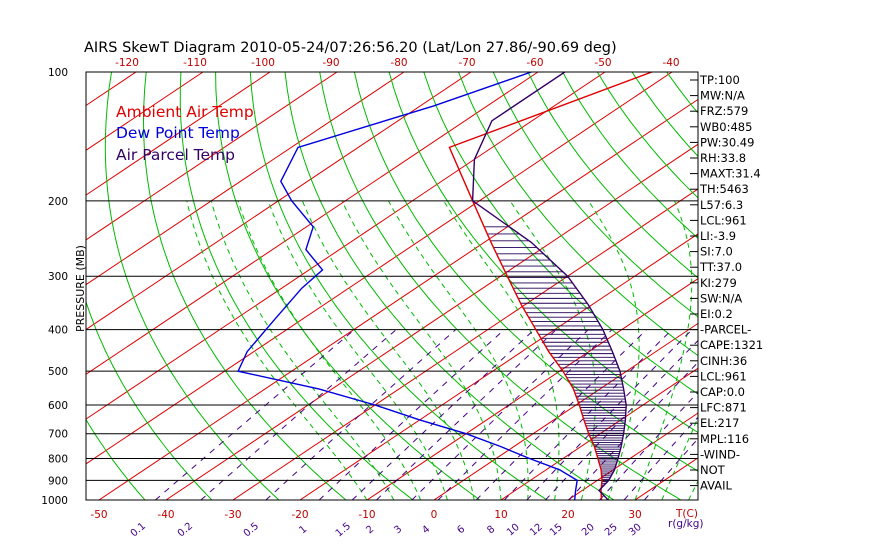 This screenshot has height=560, width=870. Describe the element at coordinates (722, 96) in the screenshot. I see `index-label: MW:N/A` at that location.